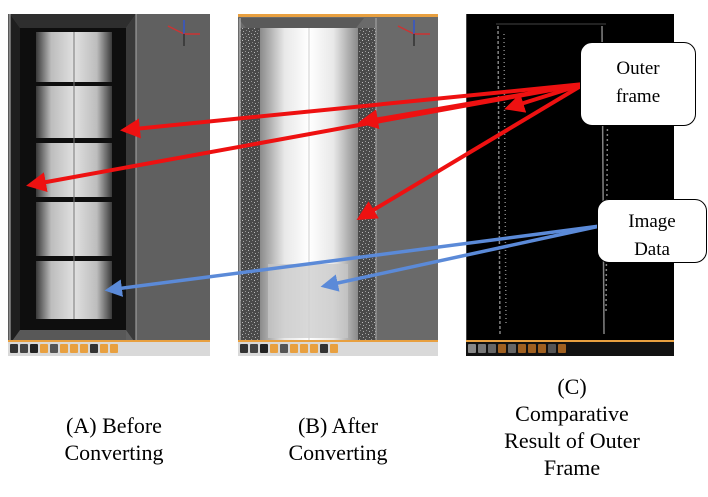 The image size is (708, 497). What do you see at coordinates (652, 235) in the screenshot?
I see `callout-image-data-label: Image Data` at bounding box center [652, 235].